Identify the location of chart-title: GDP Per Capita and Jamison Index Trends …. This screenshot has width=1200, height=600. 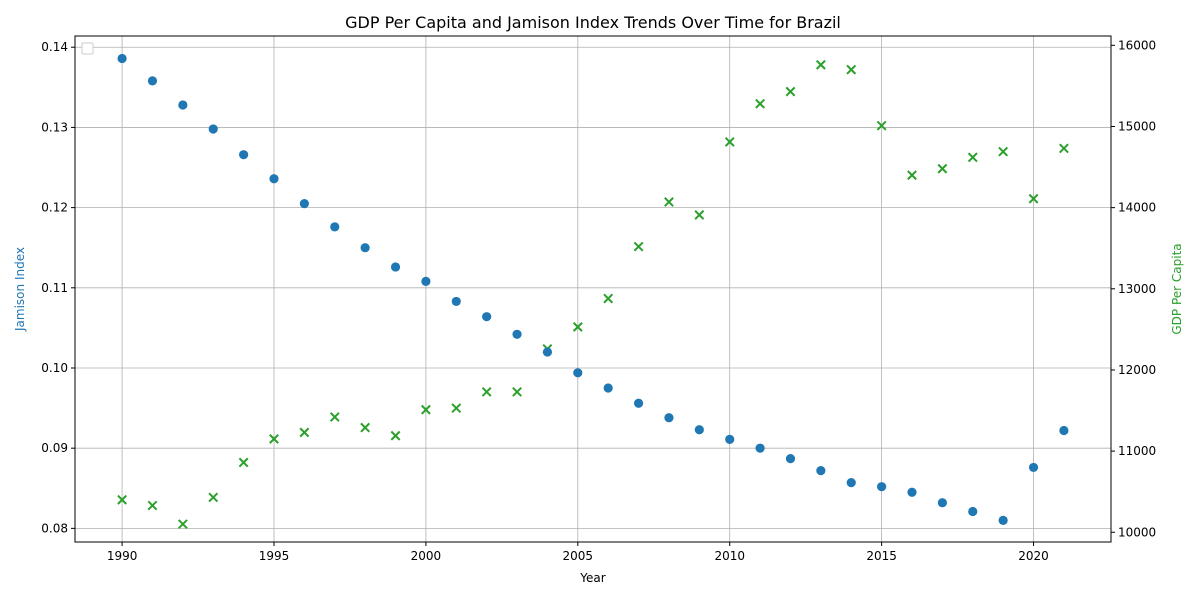
(593, 22).